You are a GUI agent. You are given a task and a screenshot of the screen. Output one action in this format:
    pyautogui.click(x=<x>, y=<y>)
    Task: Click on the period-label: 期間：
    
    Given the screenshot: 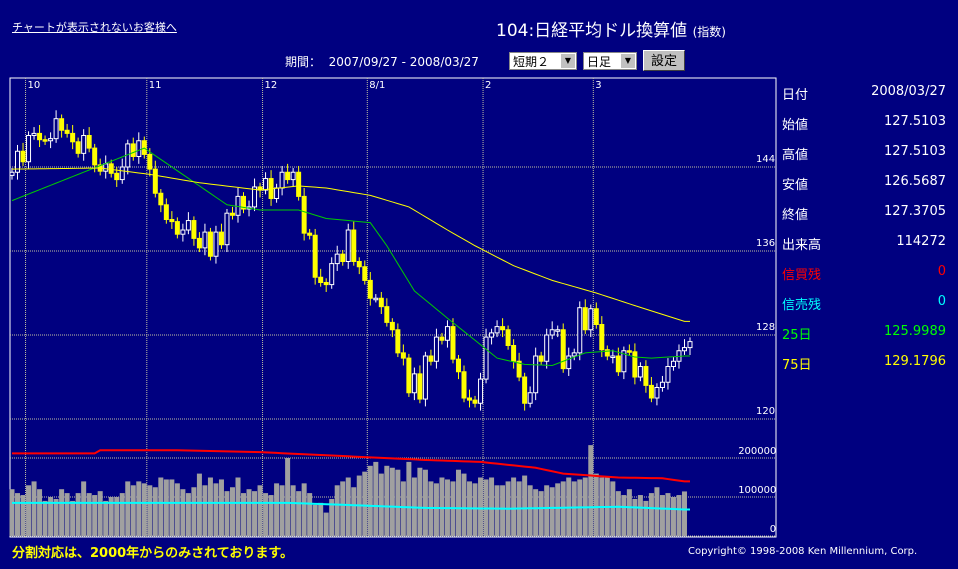 What is the action you would take?
    pyautogui.click(x=303, y=62)
    